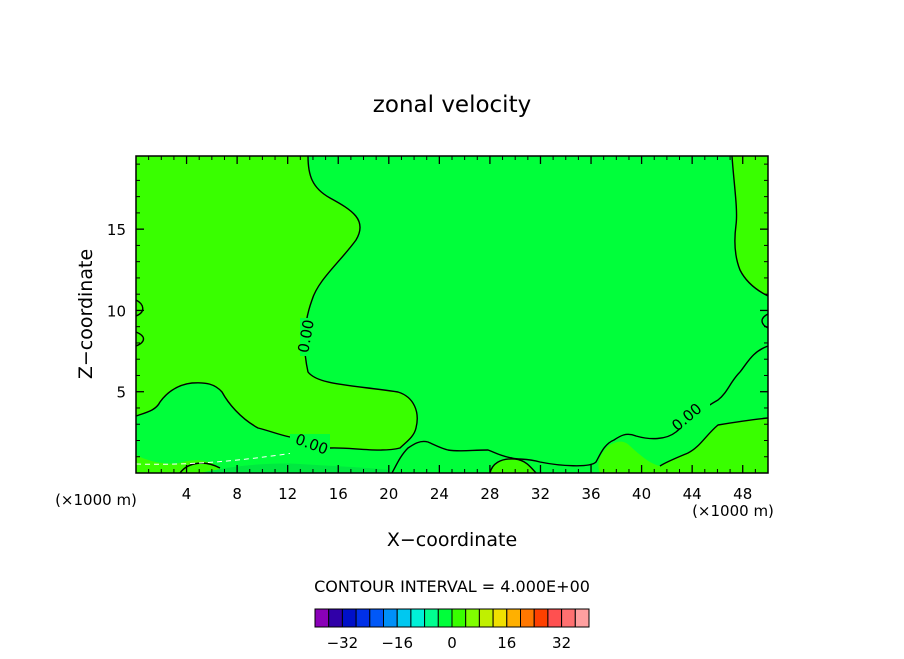 The height and width of the screenshot is (659, 904). Describe the element at coordinates (116, 230) in the screenshot. I see `y-tick-label: 15` at that location.